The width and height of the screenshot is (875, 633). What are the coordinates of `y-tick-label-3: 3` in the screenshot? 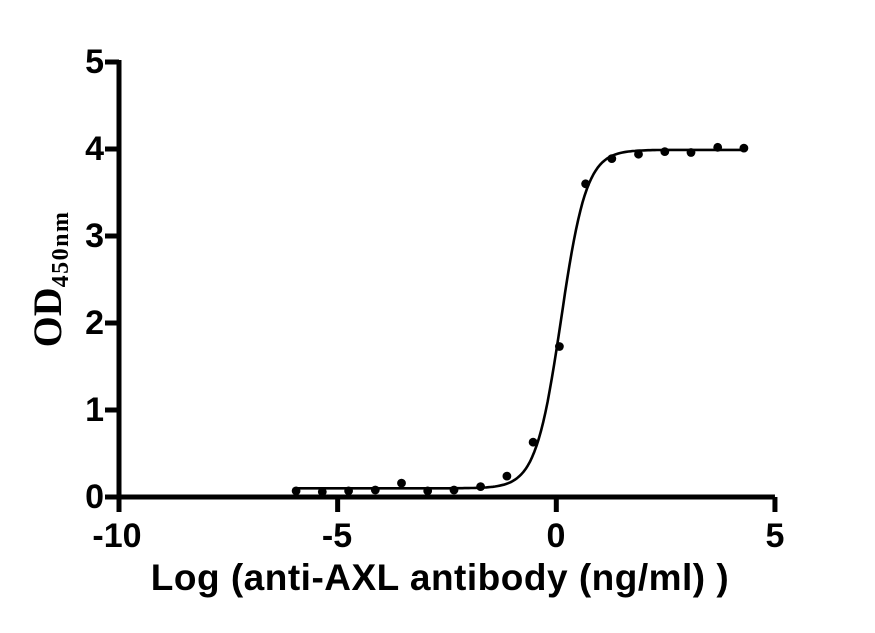 It's located at (94, 236).